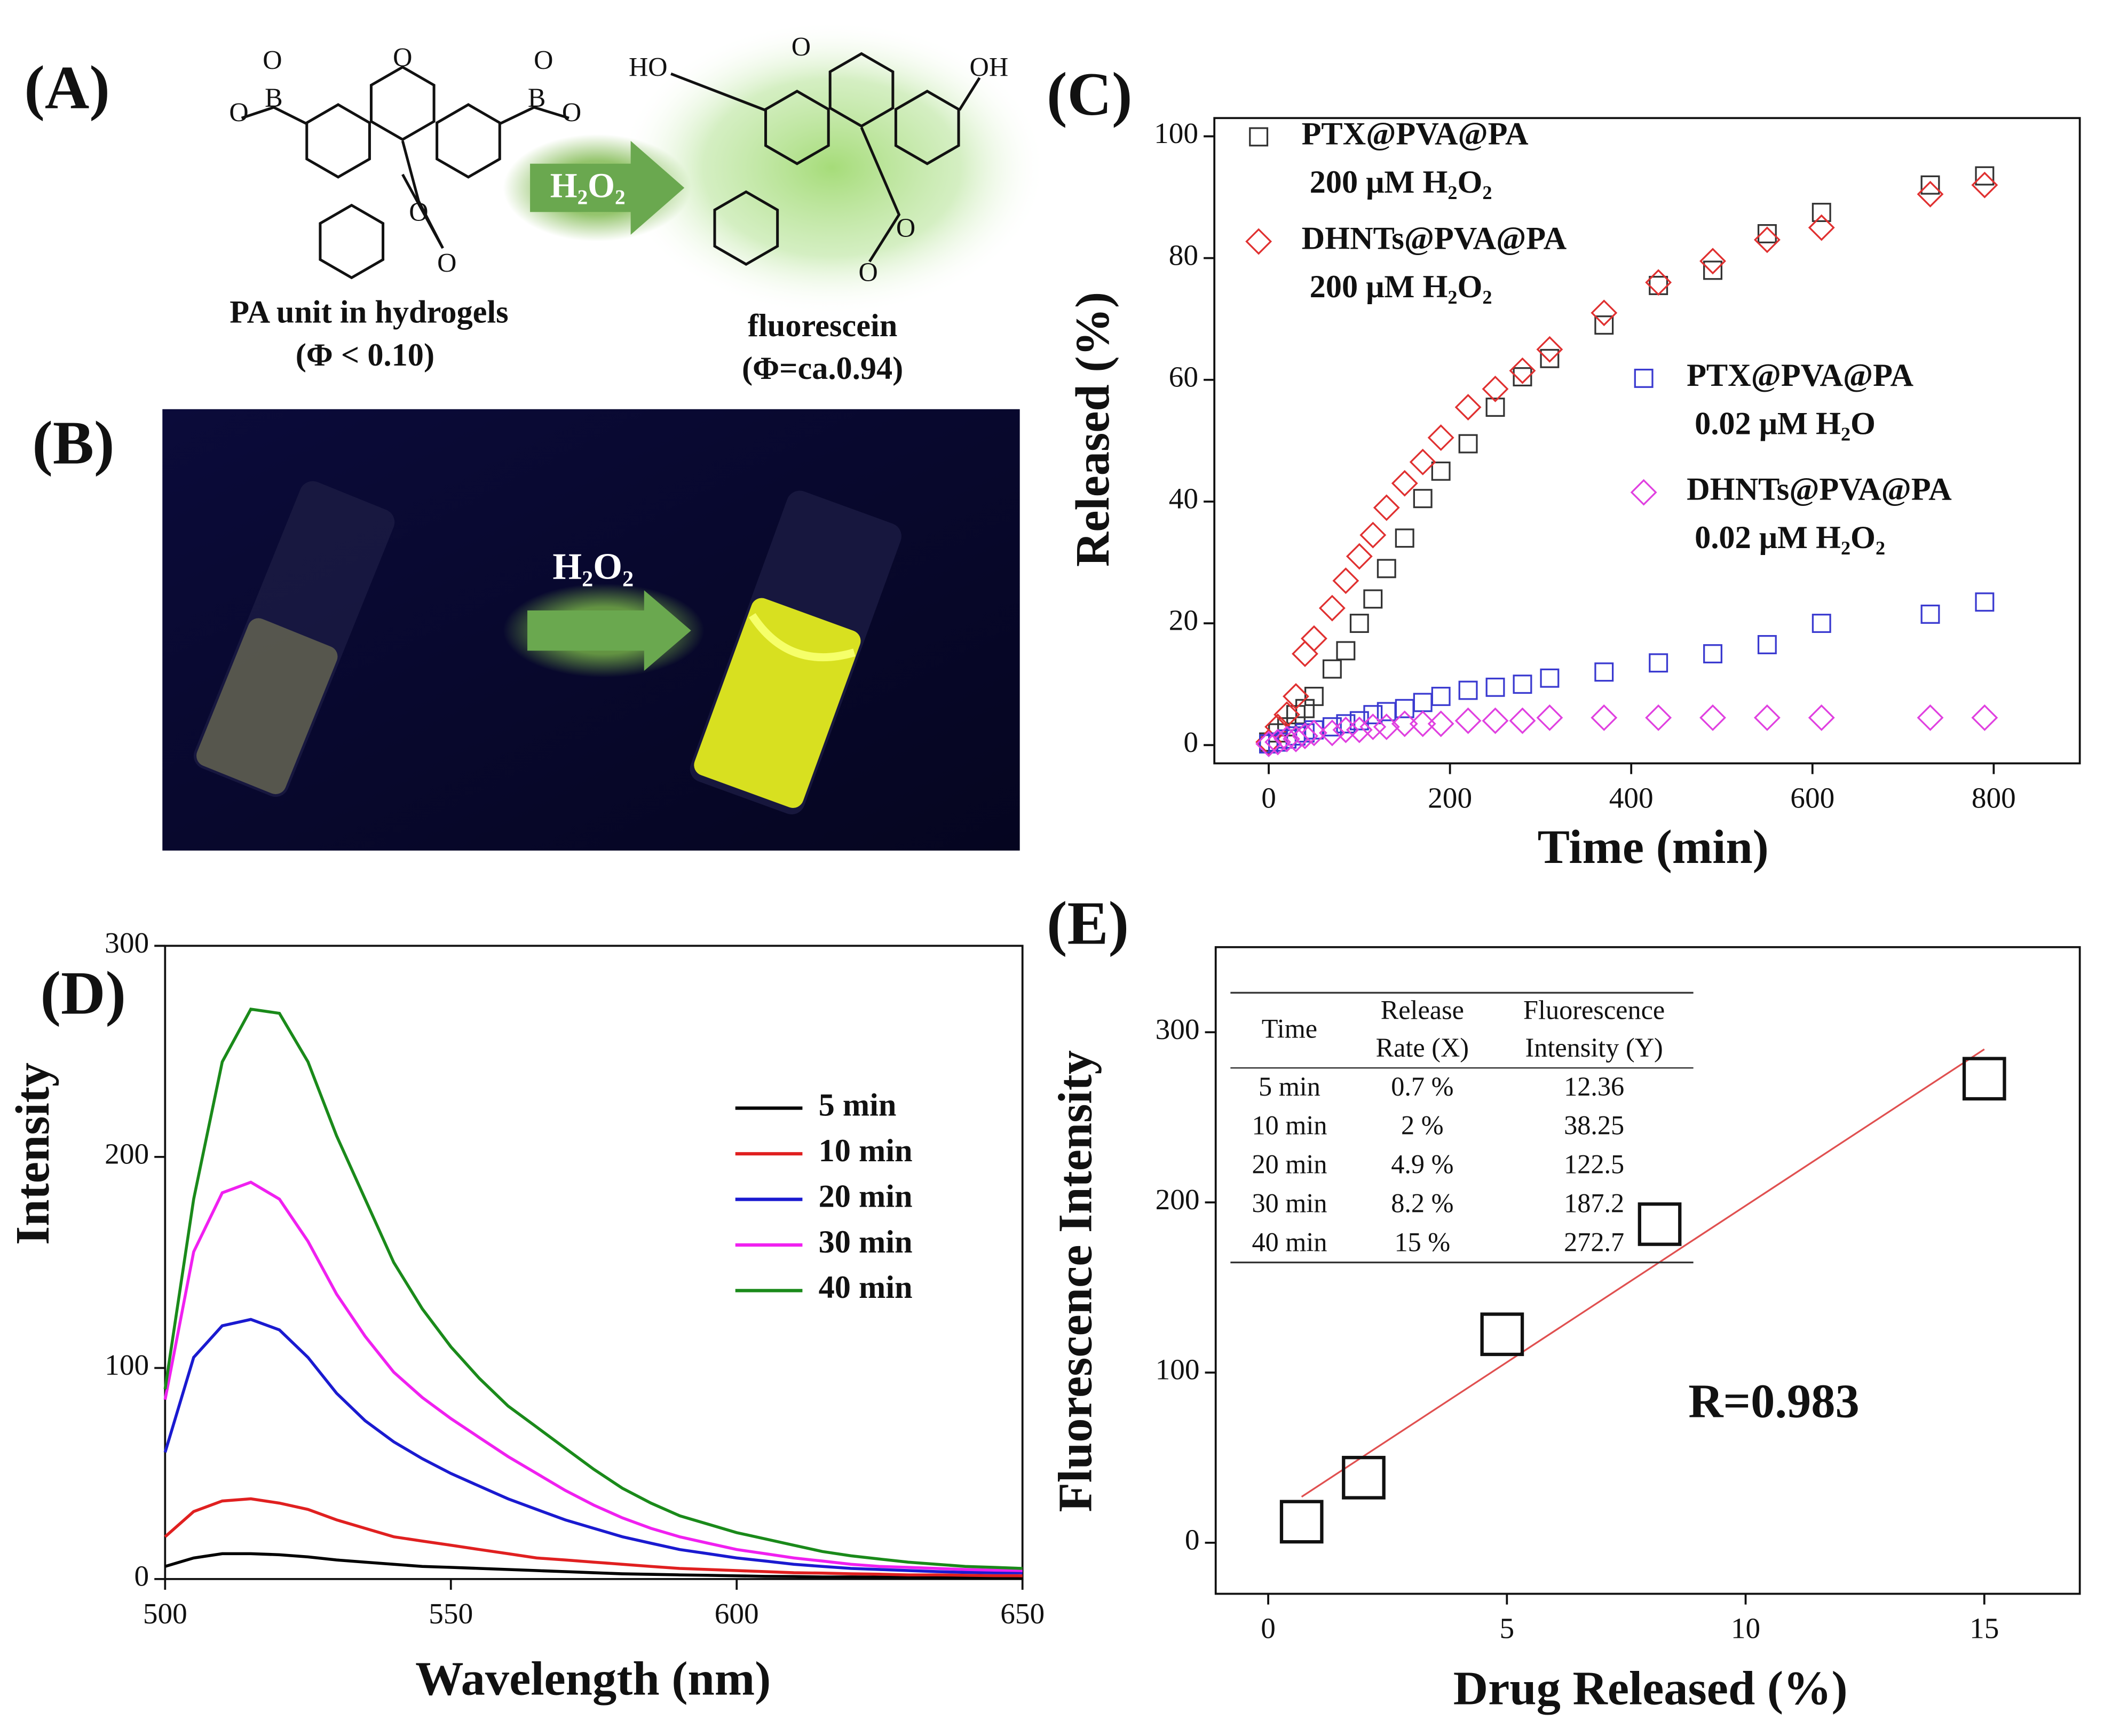 Image resolution: width=2104 pixels, height=1736 pixels. Describe the element at coordinates (1022, 1614) in the screenshot. I see `x-tick-label: 650` at that location.